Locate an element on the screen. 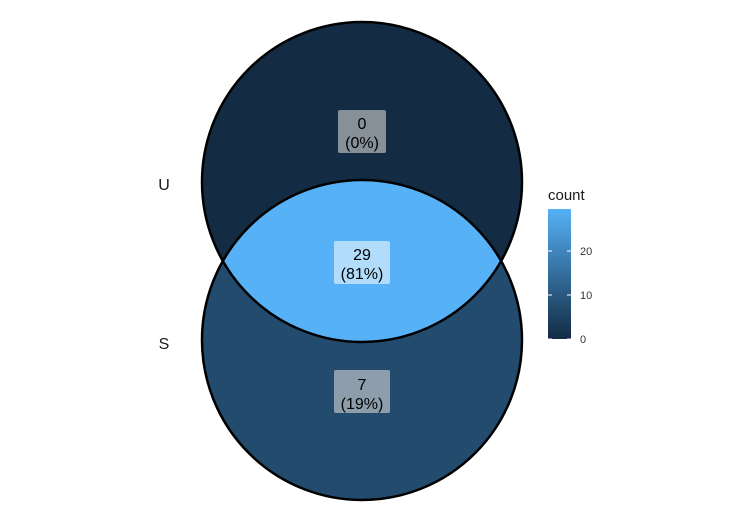  region-percent-u-and-s: (81%) is located at coordinates (362, 274).